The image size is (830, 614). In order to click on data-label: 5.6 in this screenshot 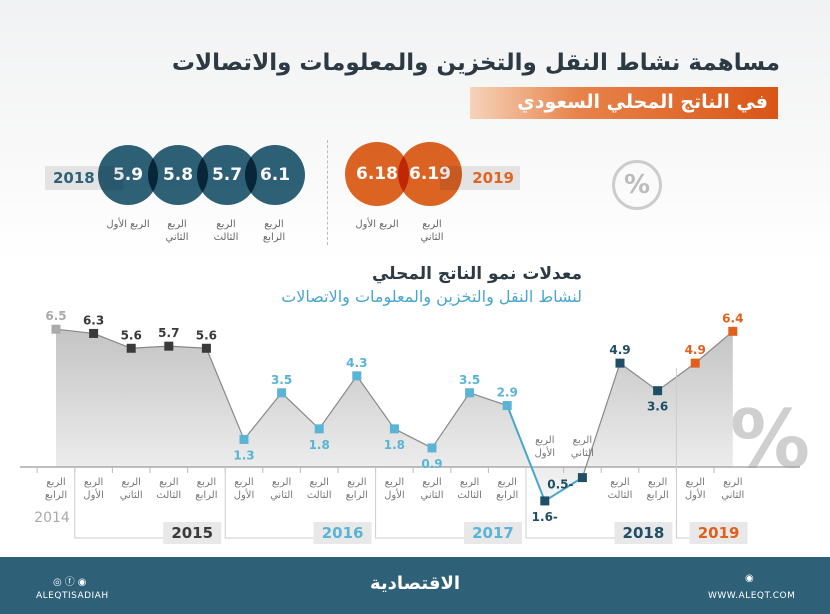, I will do `click(131, 335)`.